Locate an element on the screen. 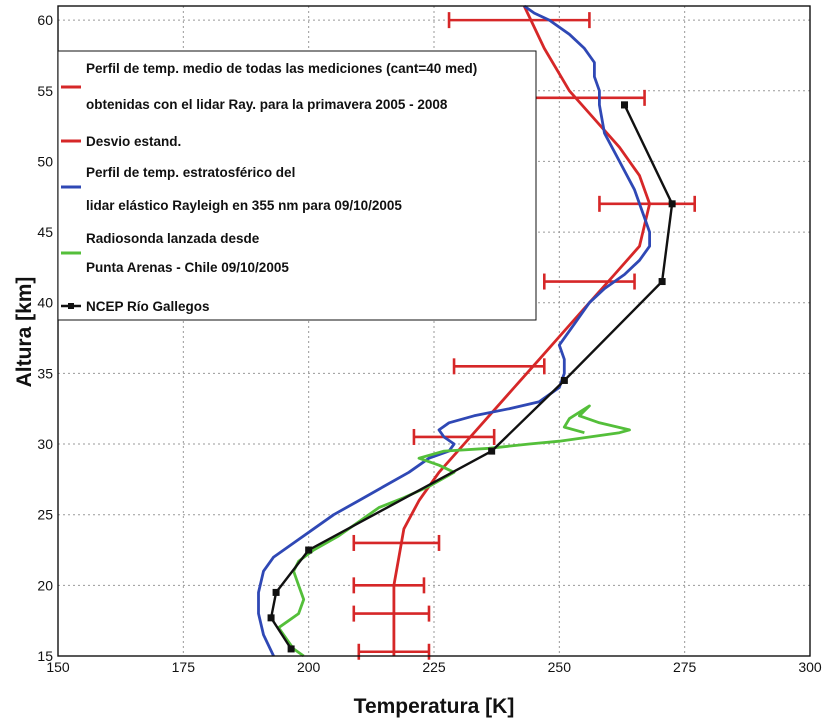  x-tick-label: 225 is located at coordinates (434, 667).